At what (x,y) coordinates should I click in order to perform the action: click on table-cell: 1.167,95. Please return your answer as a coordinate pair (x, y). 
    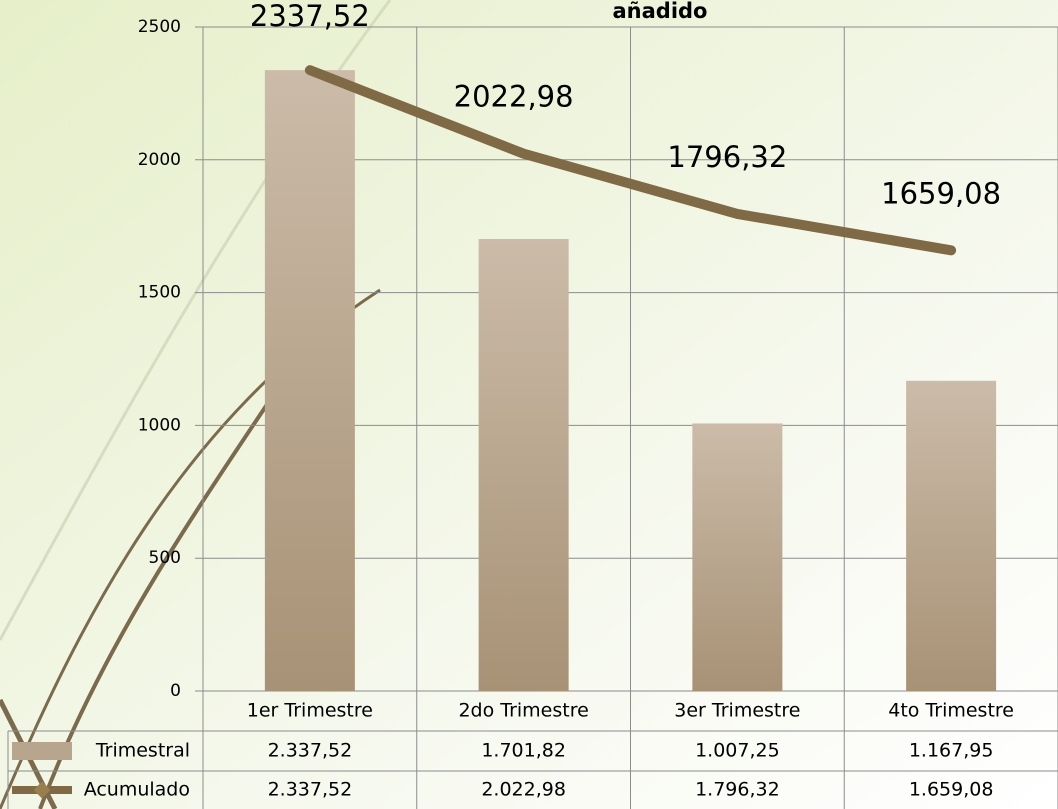
    Looking at the image, I should click on (951, 751).